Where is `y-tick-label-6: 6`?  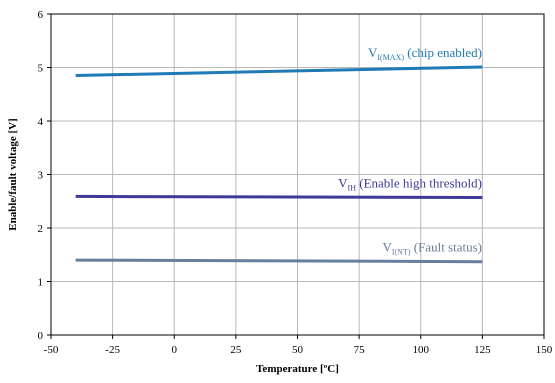
y-tick-label-6: 6 is located at coordinates (41, 15).